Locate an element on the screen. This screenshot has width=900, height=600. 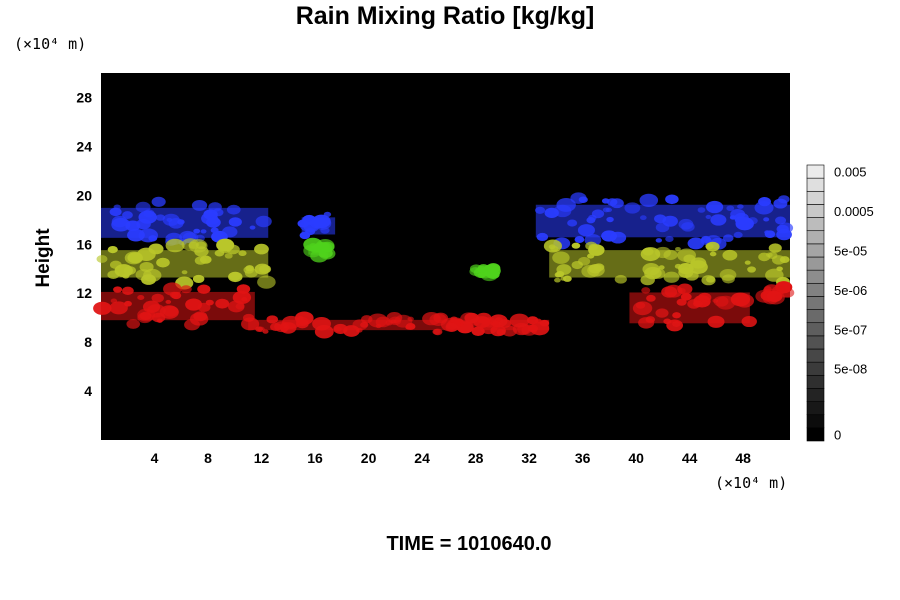
x-tick-label: 44 is located at coordinates (690, 458).